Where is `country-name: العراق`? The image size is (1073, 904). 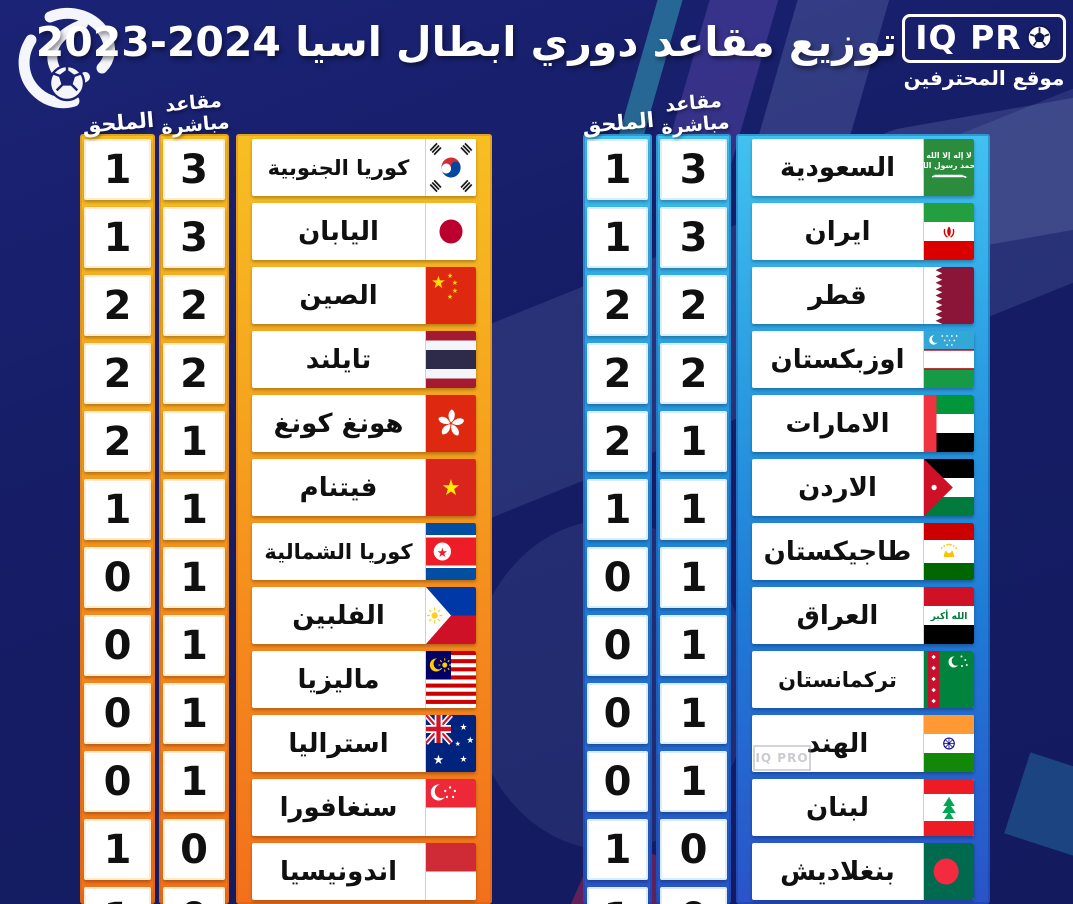
country-name: العراق is located at coordinates (837, 615).